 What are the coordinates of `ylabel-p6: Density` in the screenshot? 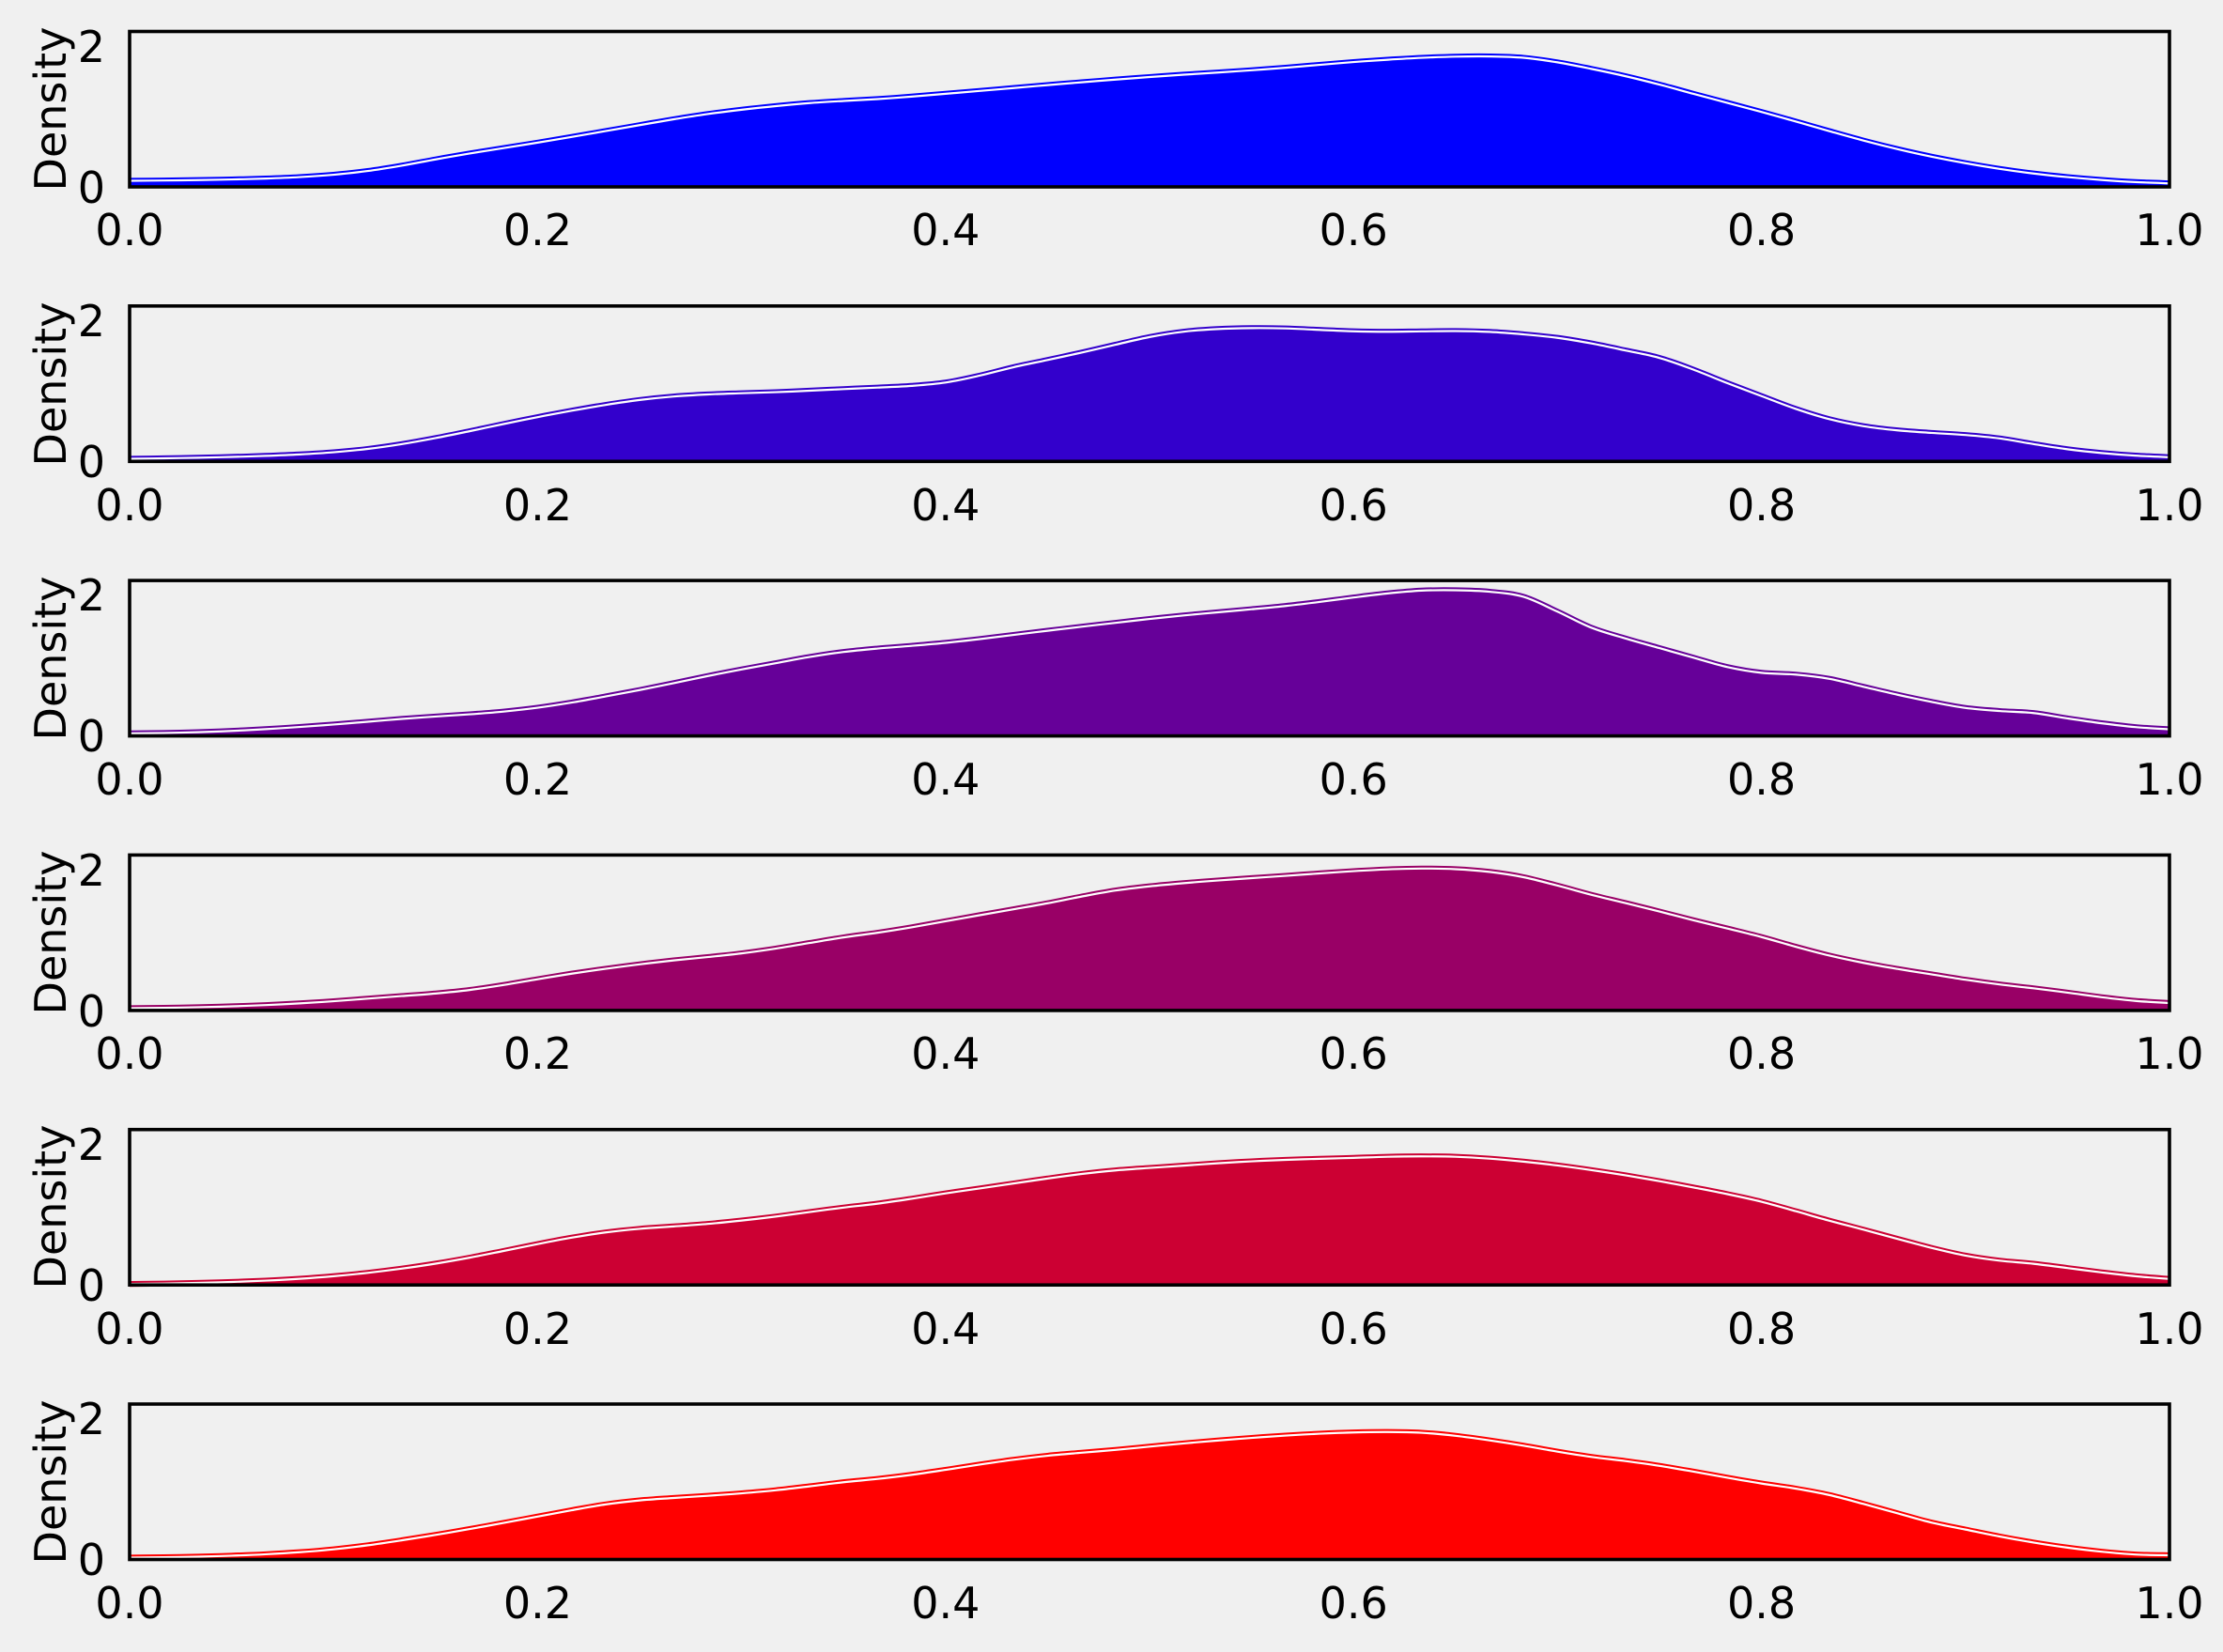 It's located at (50, 1482).